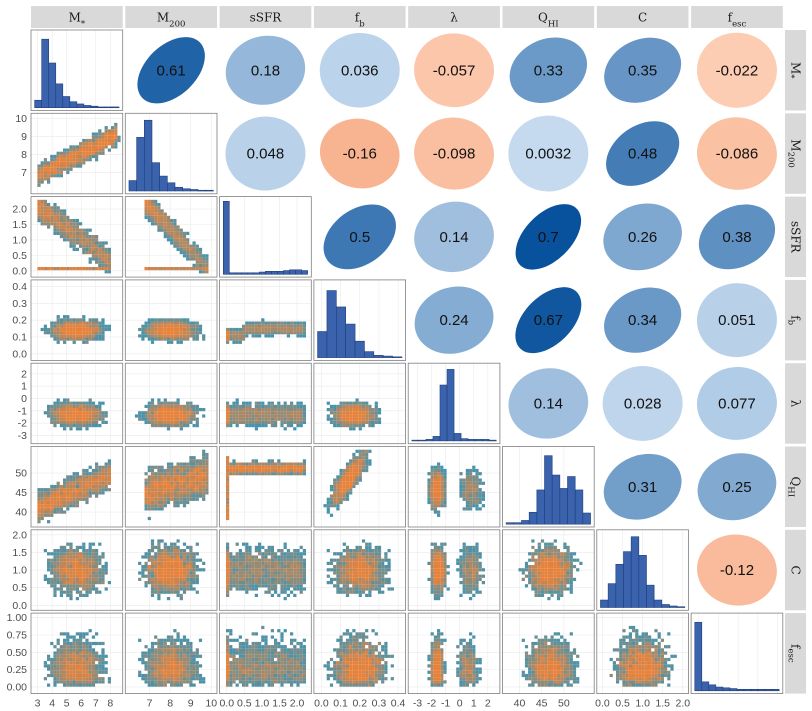 The image size is (812, 711). I want to click on panel-lambda-sSFR, so click(265, 403).